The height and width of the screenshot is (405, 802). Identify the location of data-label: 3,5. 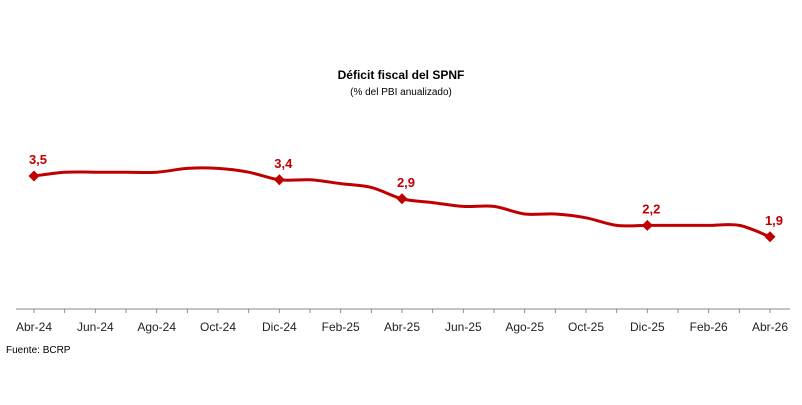
(38, 159).